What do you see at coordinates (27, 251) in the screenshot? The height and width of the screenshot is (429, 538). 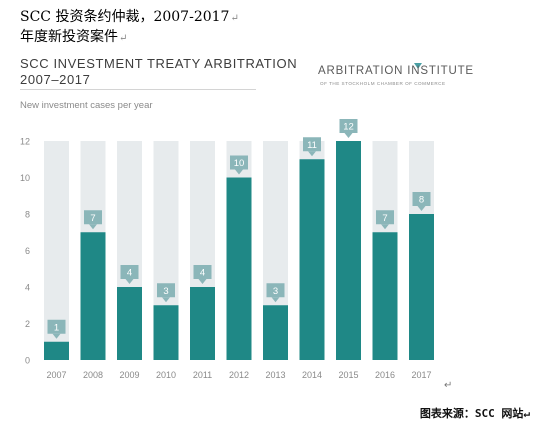 I see `y-tick-label: 6` at bounding box center [27, 251].